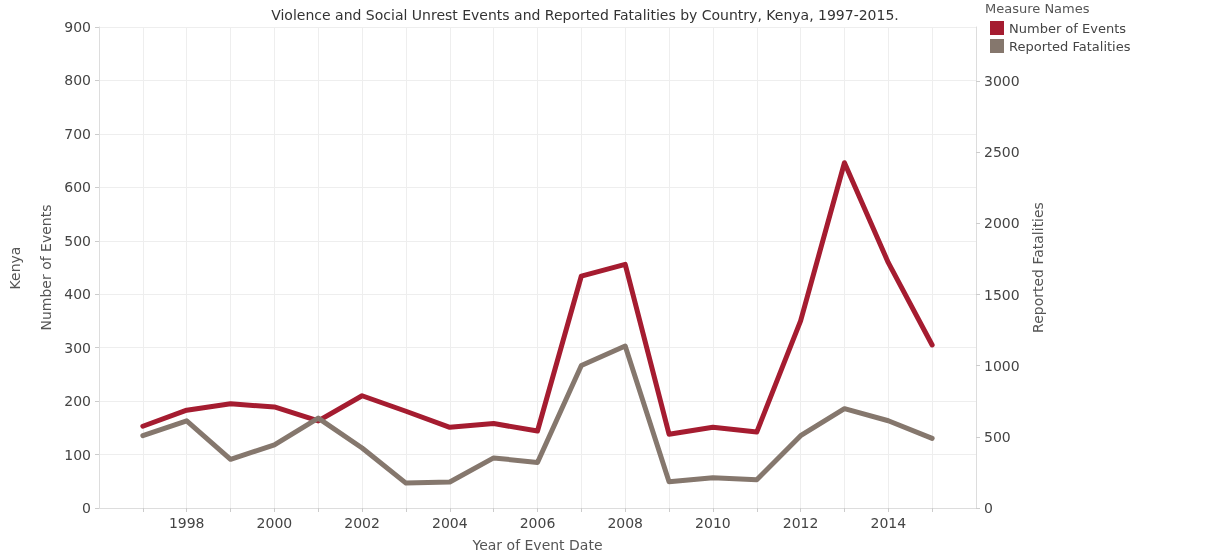  What do you see at coordinates (1037, 8) in the screenshot?
I see `legend-title: Measure Names` at bounding box center [1037, 8].